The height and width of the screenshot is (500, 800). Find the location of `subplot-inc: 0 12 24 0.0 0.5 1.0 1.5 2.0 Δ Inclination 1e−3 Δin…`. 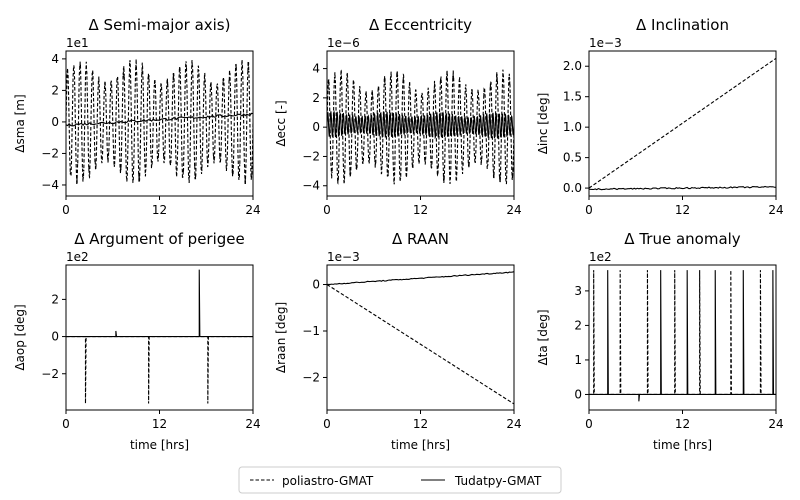

subplot-inc: 0 12 24 0.0 0.5 1.0 1.5 2.0 Δ Inclination 1e−3 Δin… is located at coordinates (660, 116).